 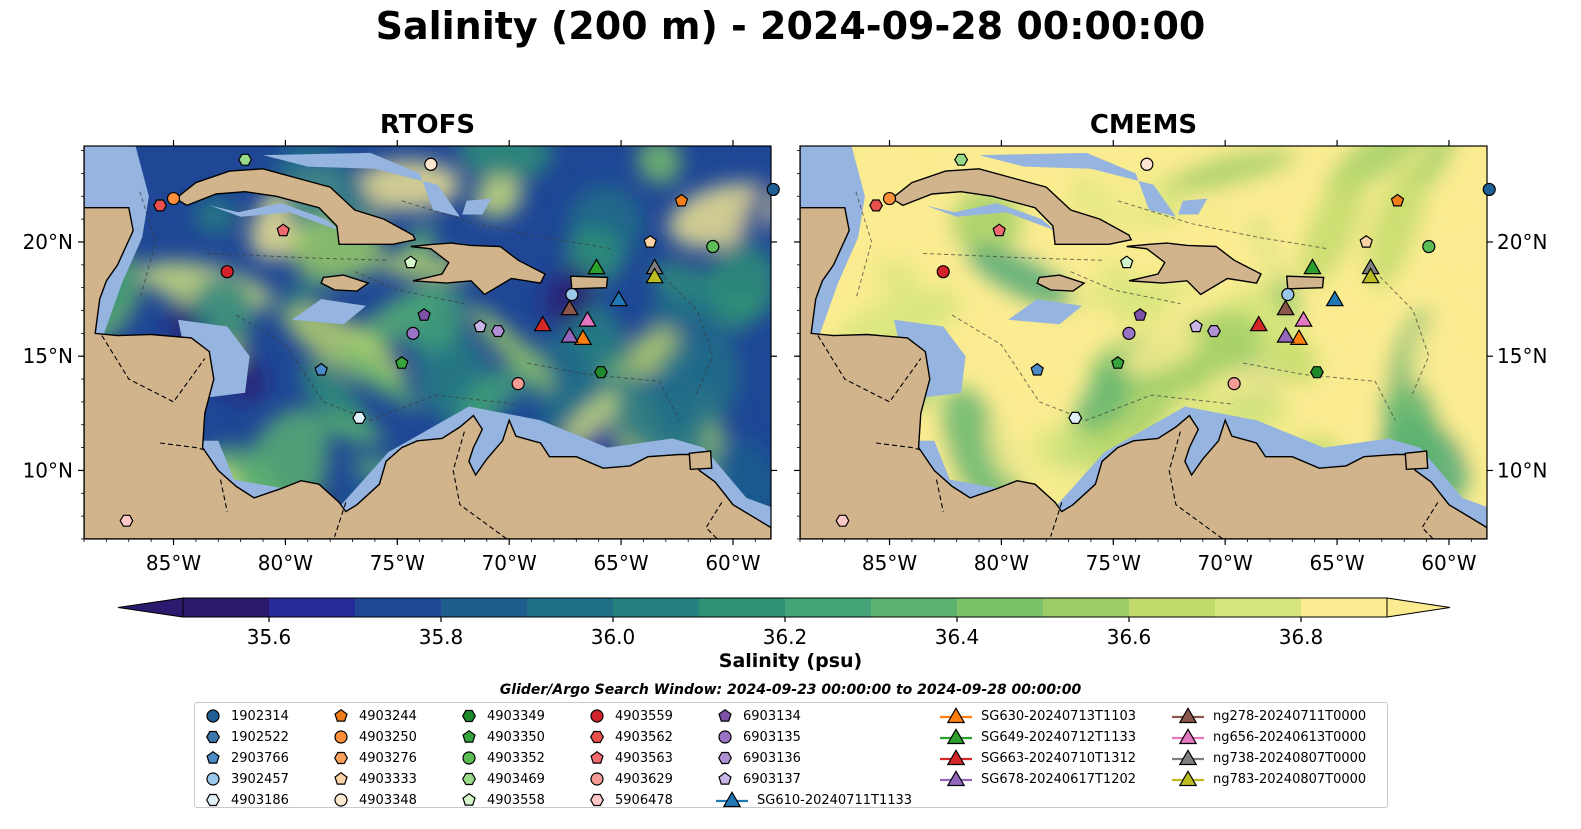 I want to click on legend-item: 4903559, so click(x=630, y=716).